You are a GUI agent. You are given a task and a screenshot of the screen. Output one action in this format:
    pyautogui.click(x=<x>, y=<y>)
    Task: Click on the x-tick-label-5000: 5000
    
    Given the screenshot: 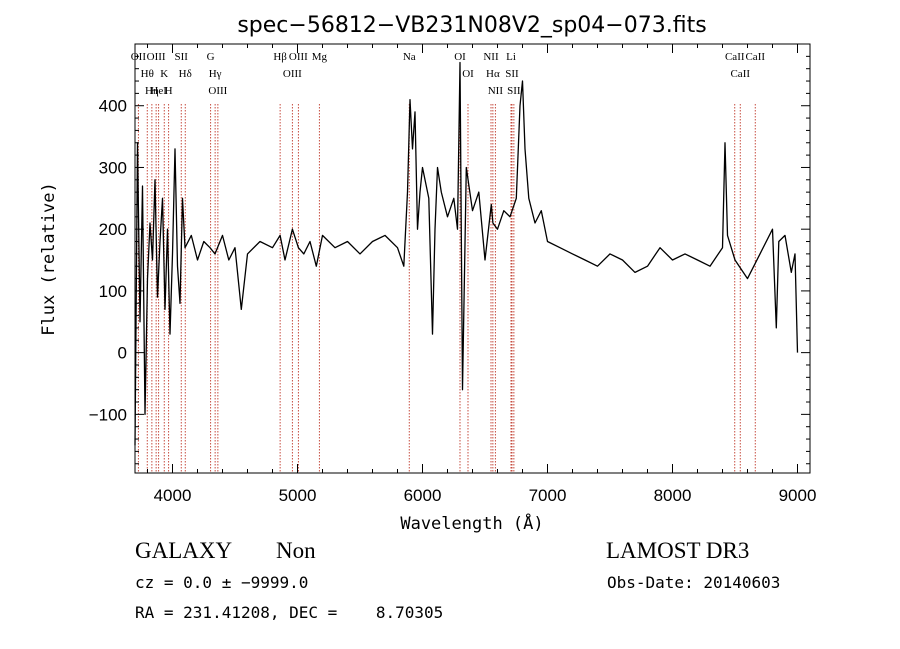 What is the action you would take?
    pyautogui.click(x=298, y=495)
    